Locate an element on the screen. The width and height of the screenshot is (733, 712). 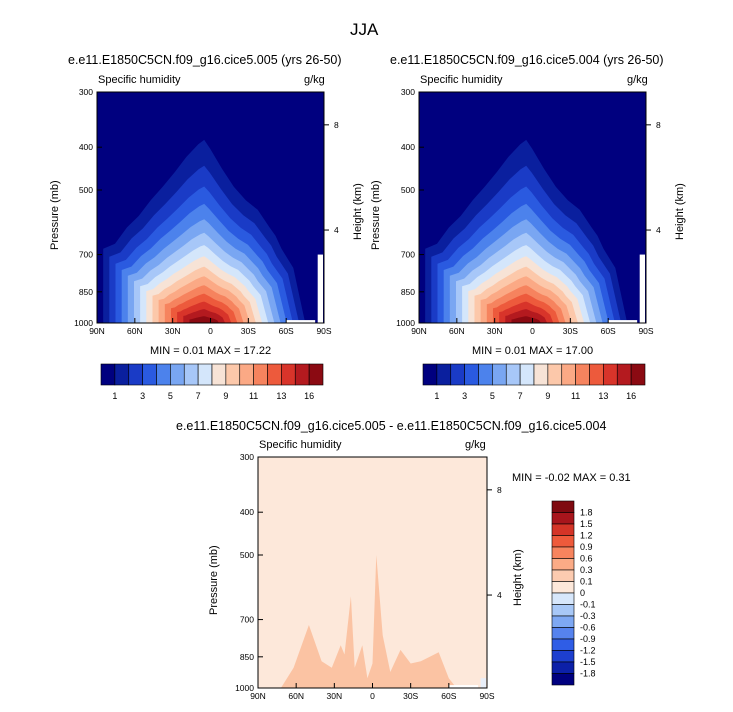
panel1-xtick-label: 90N is located at coordinates (97, 331).